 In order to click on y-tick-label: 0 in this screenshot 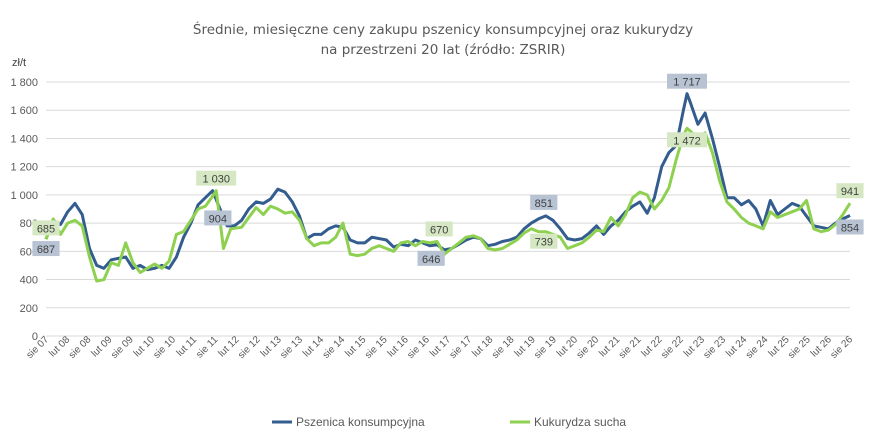, I will do `click(35, 337)`.